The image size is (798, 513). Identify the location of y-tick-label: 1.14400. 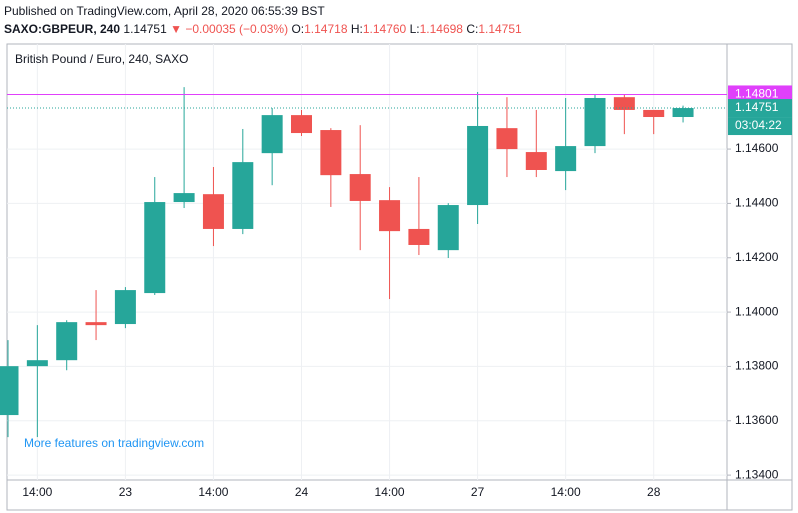
(757, 203).